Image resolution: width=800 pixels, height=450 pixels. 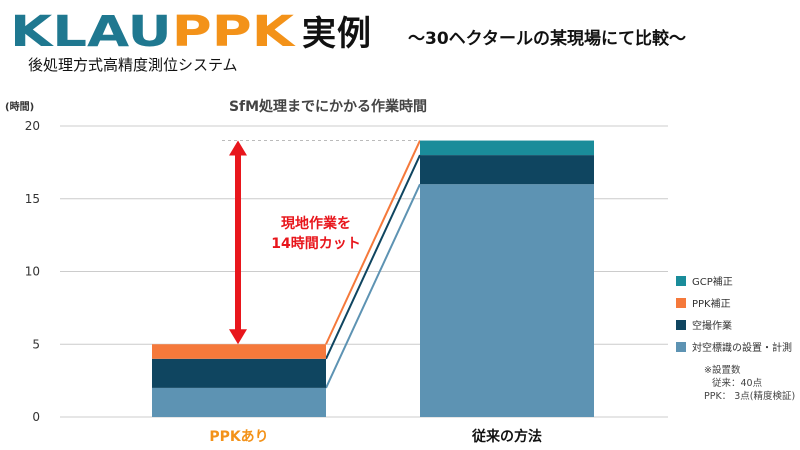 What do you see at coordinates (337, 34) in the screenshot?
I see `page-title: 実例` at bounding box center [337, 34].